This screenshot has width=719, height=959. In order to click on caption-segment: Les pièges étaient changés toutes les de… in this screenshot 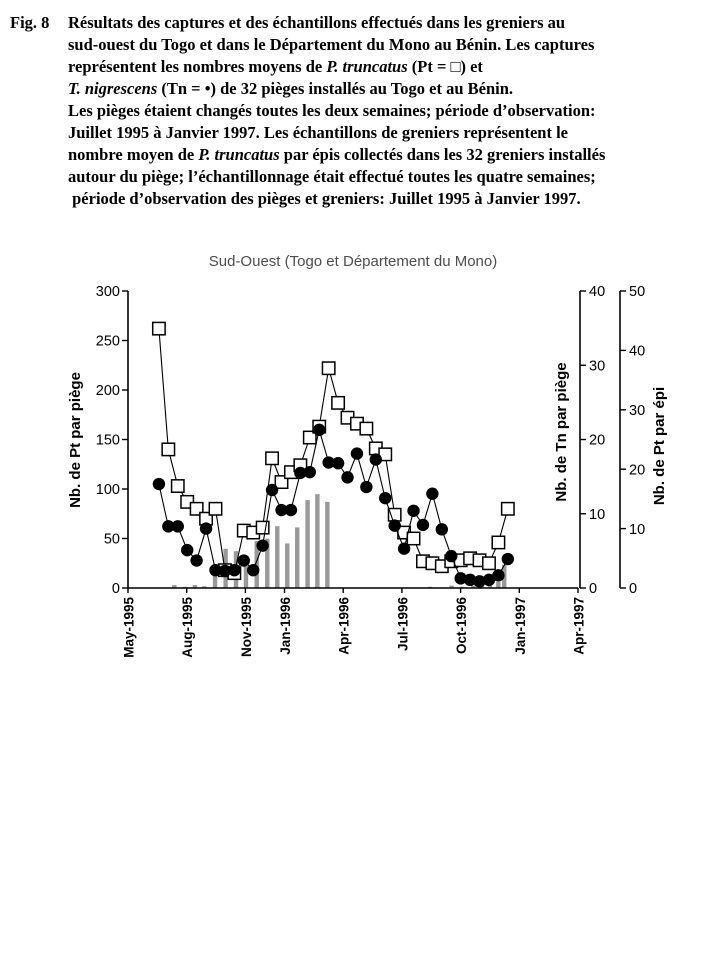, I will do `click(332, 110)`.